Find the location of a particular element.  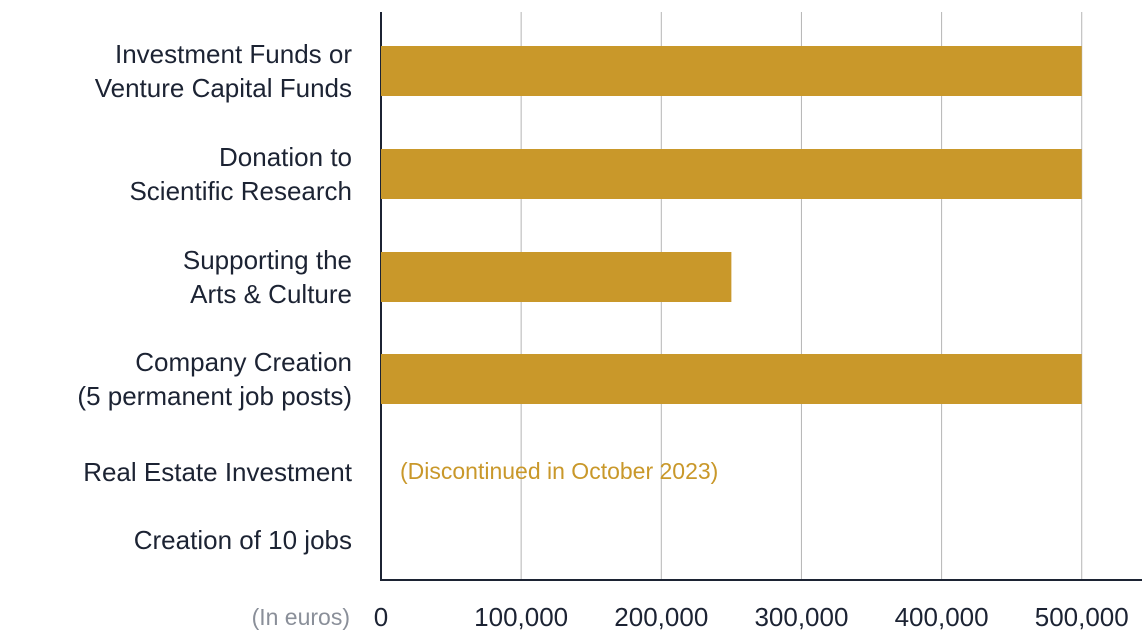

y-tick-label: Supporting the Arts & Culture is located at coordinates (267, 277).